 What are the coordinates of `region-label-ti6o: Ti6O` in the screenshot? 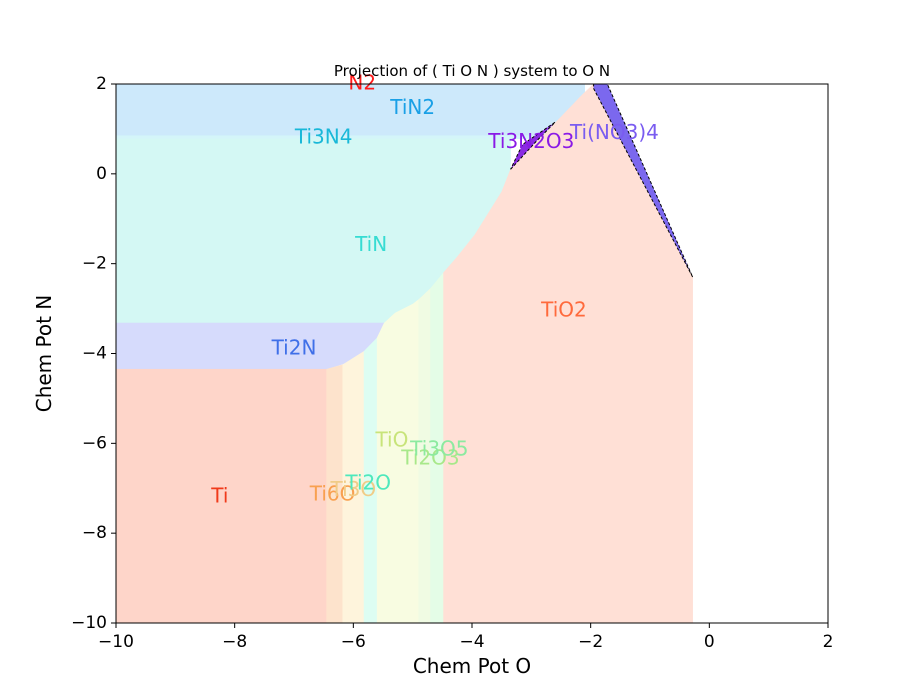 It's located at (332, 493).